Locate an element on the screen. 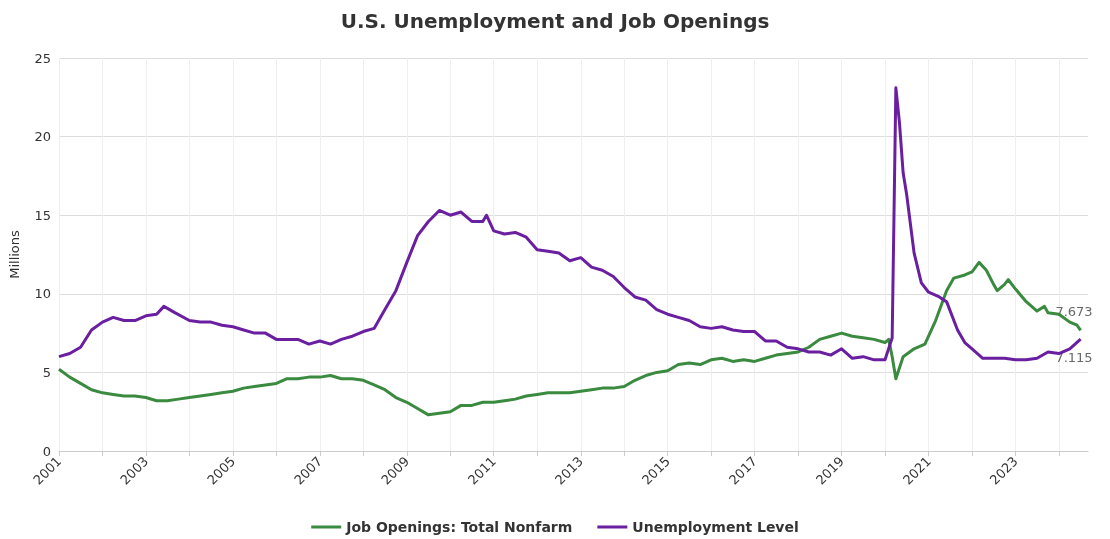 This screenshot has height=539, width=1110. y-tick-label: 0 is located at coordinates (46, 451).